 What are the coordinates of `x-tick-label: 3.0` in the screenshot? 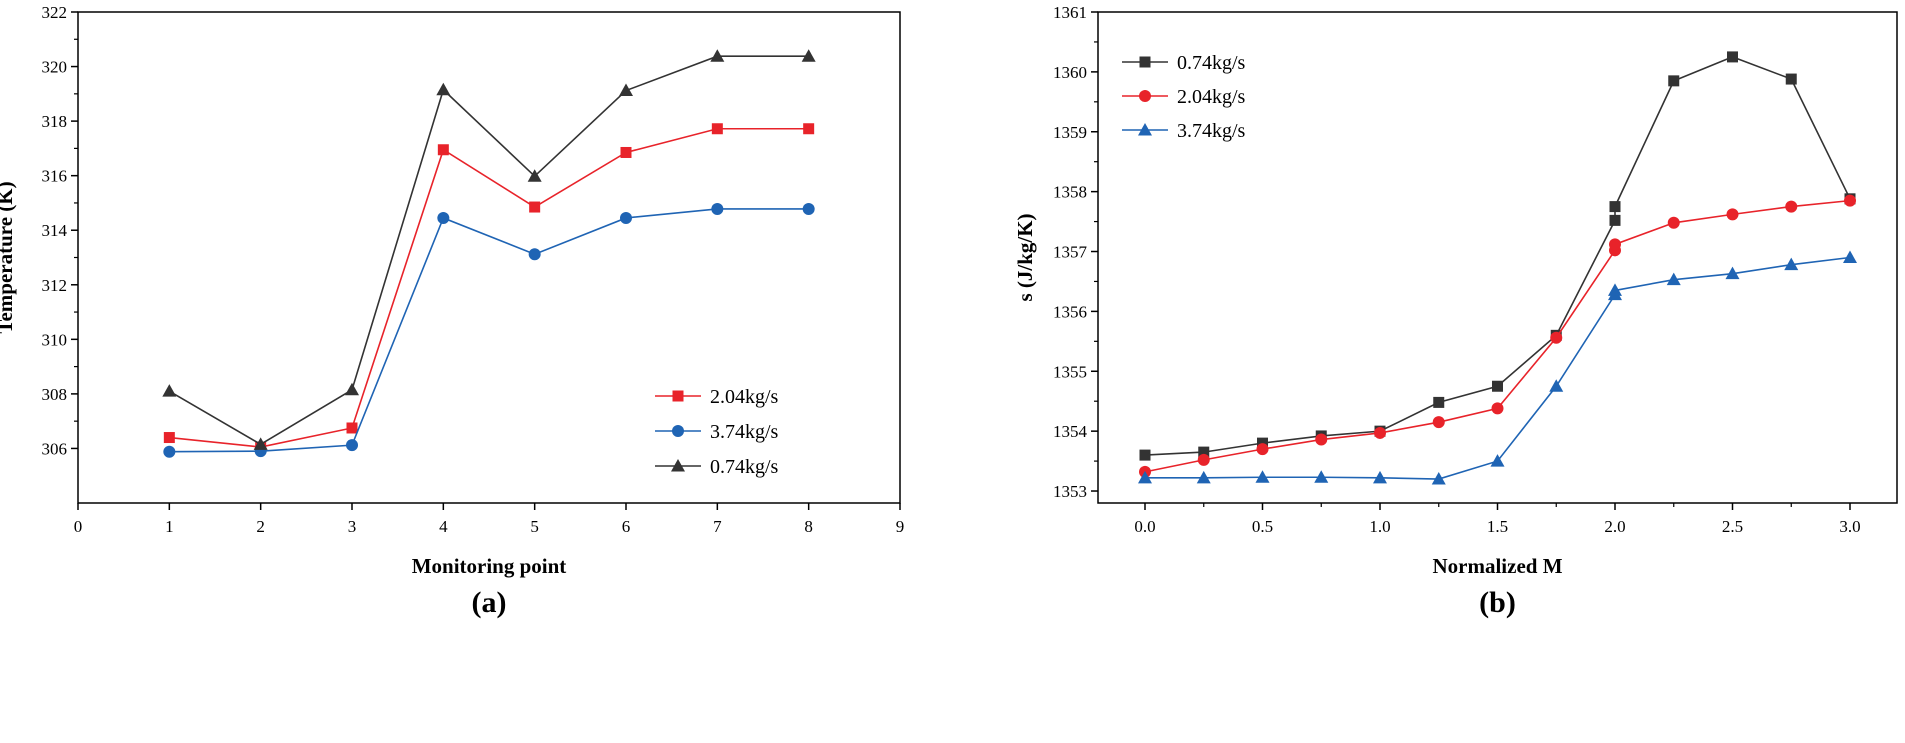 It's located at (1849, 526).